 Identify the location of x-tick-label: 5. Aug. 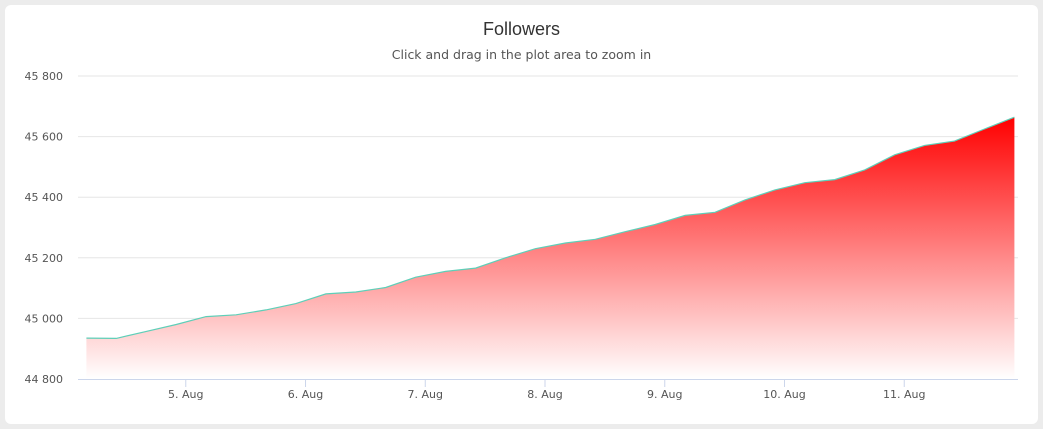
(185, 394).